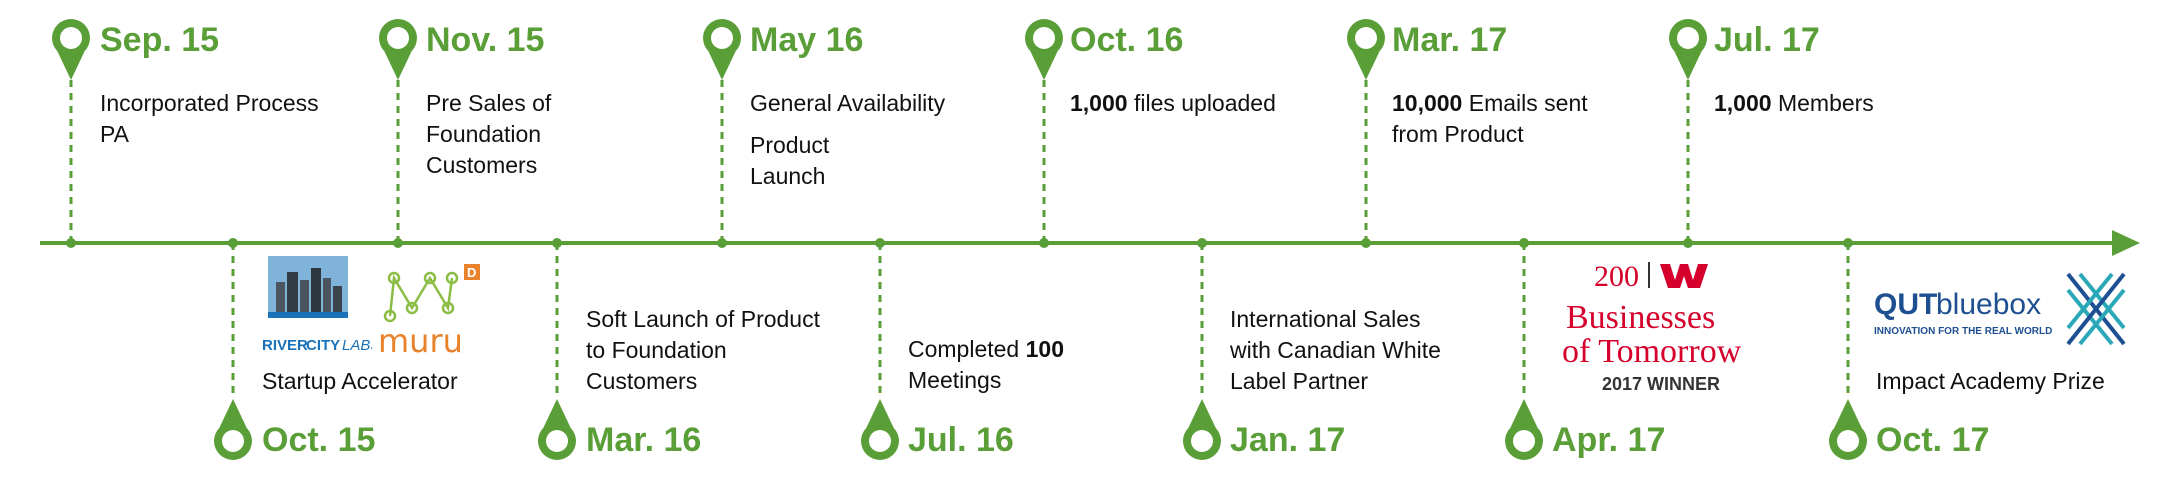 The height and width of the screenshot is (492, 2174). Describe the element at coordinates (848, 103) in the screenshot. I see `desc-line: General Availability` at that location.